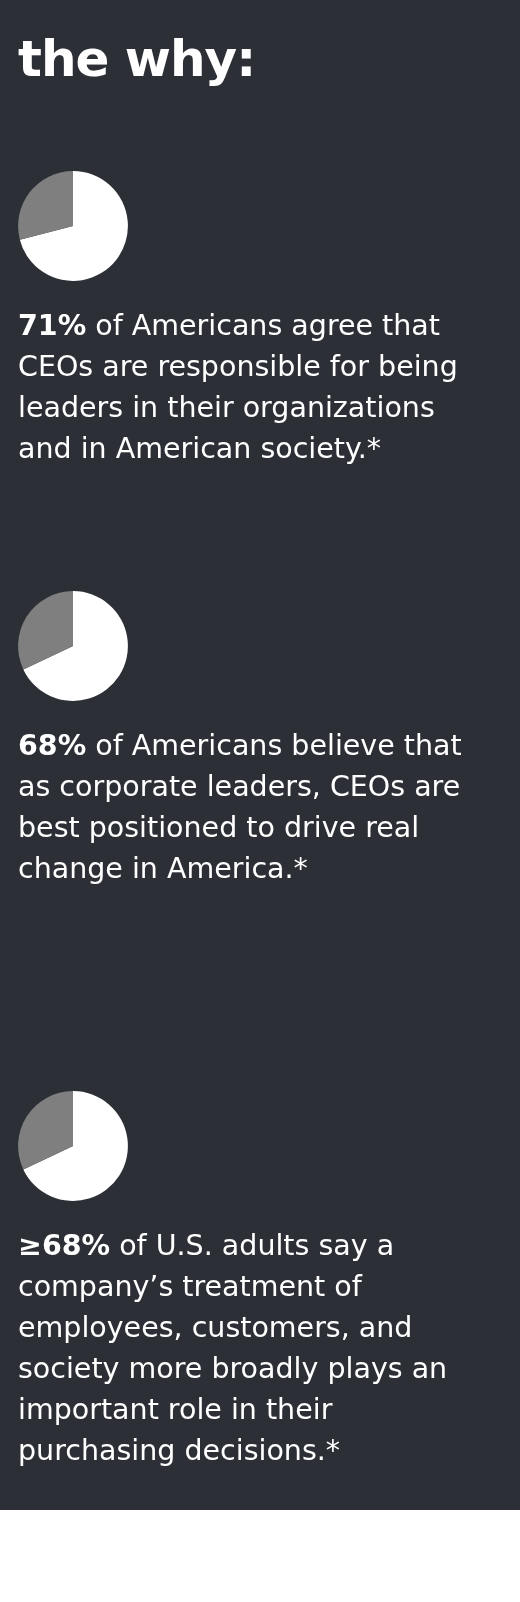 The width and height of the screenshot is (520, 1602). Describe the element at coordinates (238, 387) in the screenshot. I see `text: 71% of Americans agree that CEOs are responsible for being leaders in their organizations and in American society.*` at that location.